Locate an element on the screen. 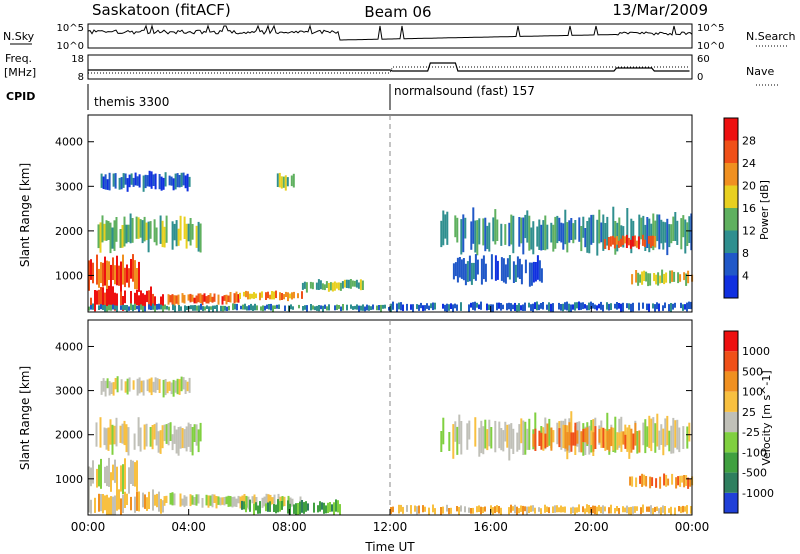 The width and height of the screenshot is (800, 554). velocity-colorbar-swatch is located at coordinates (731, 381).